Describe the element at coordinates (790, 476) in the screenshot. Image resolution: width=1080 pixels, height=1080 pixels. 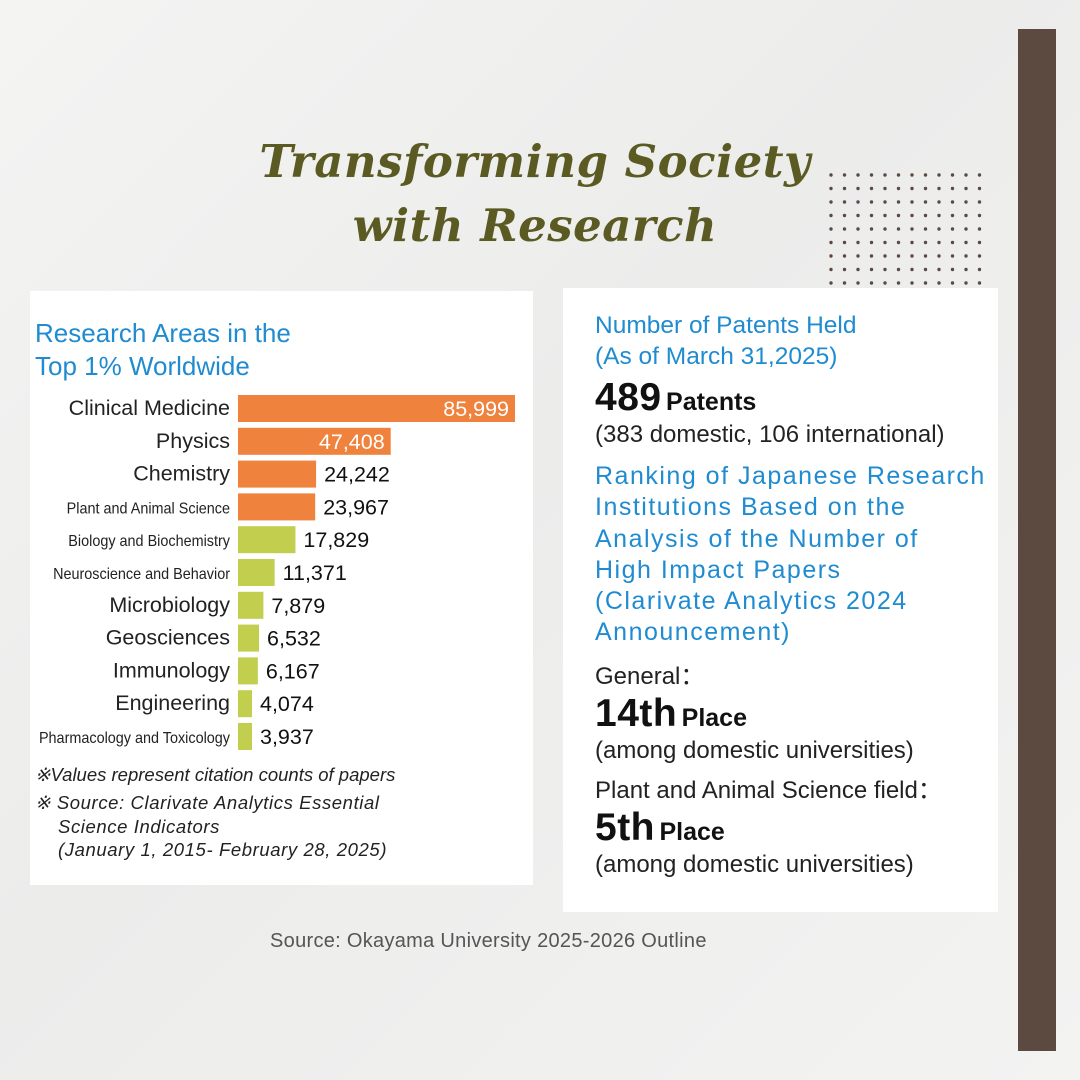
I see `ranking-heading-line: Ranking of Japanese Research` at that location.